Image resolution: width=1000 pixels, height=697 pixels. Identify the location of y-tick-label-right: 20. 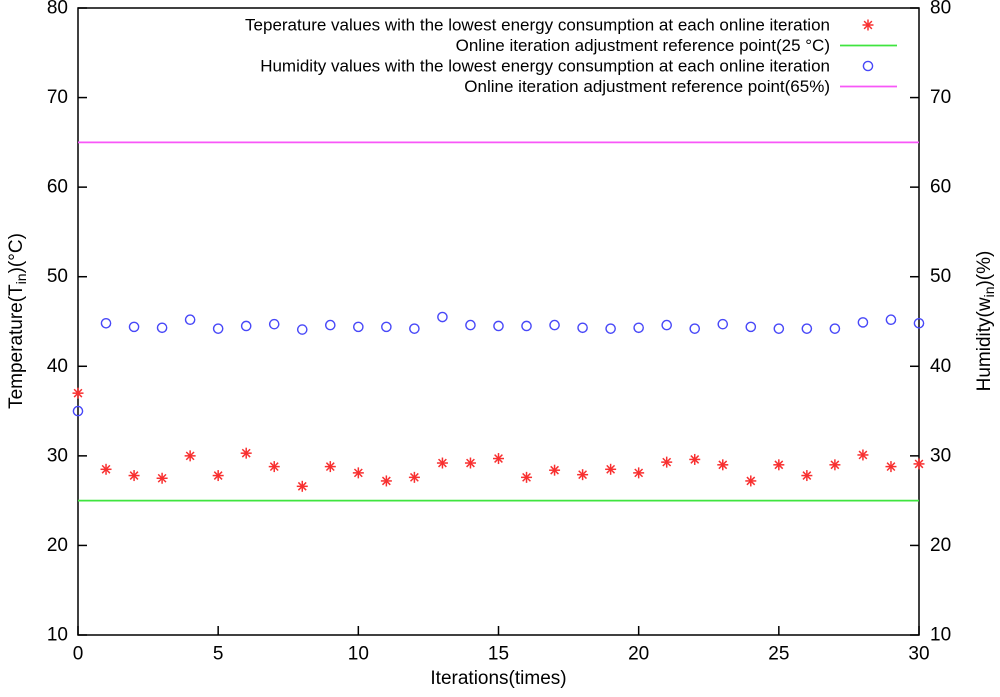
(940, 545).